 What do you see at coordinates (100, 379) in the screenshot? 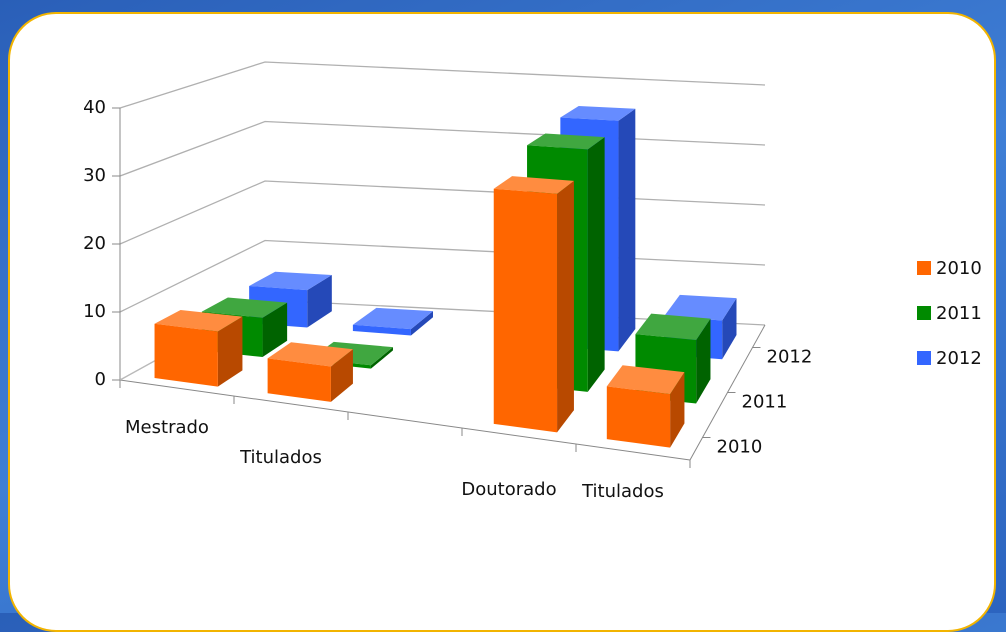
I see `y-tick-label: 0` at bounding box center [100, 379].